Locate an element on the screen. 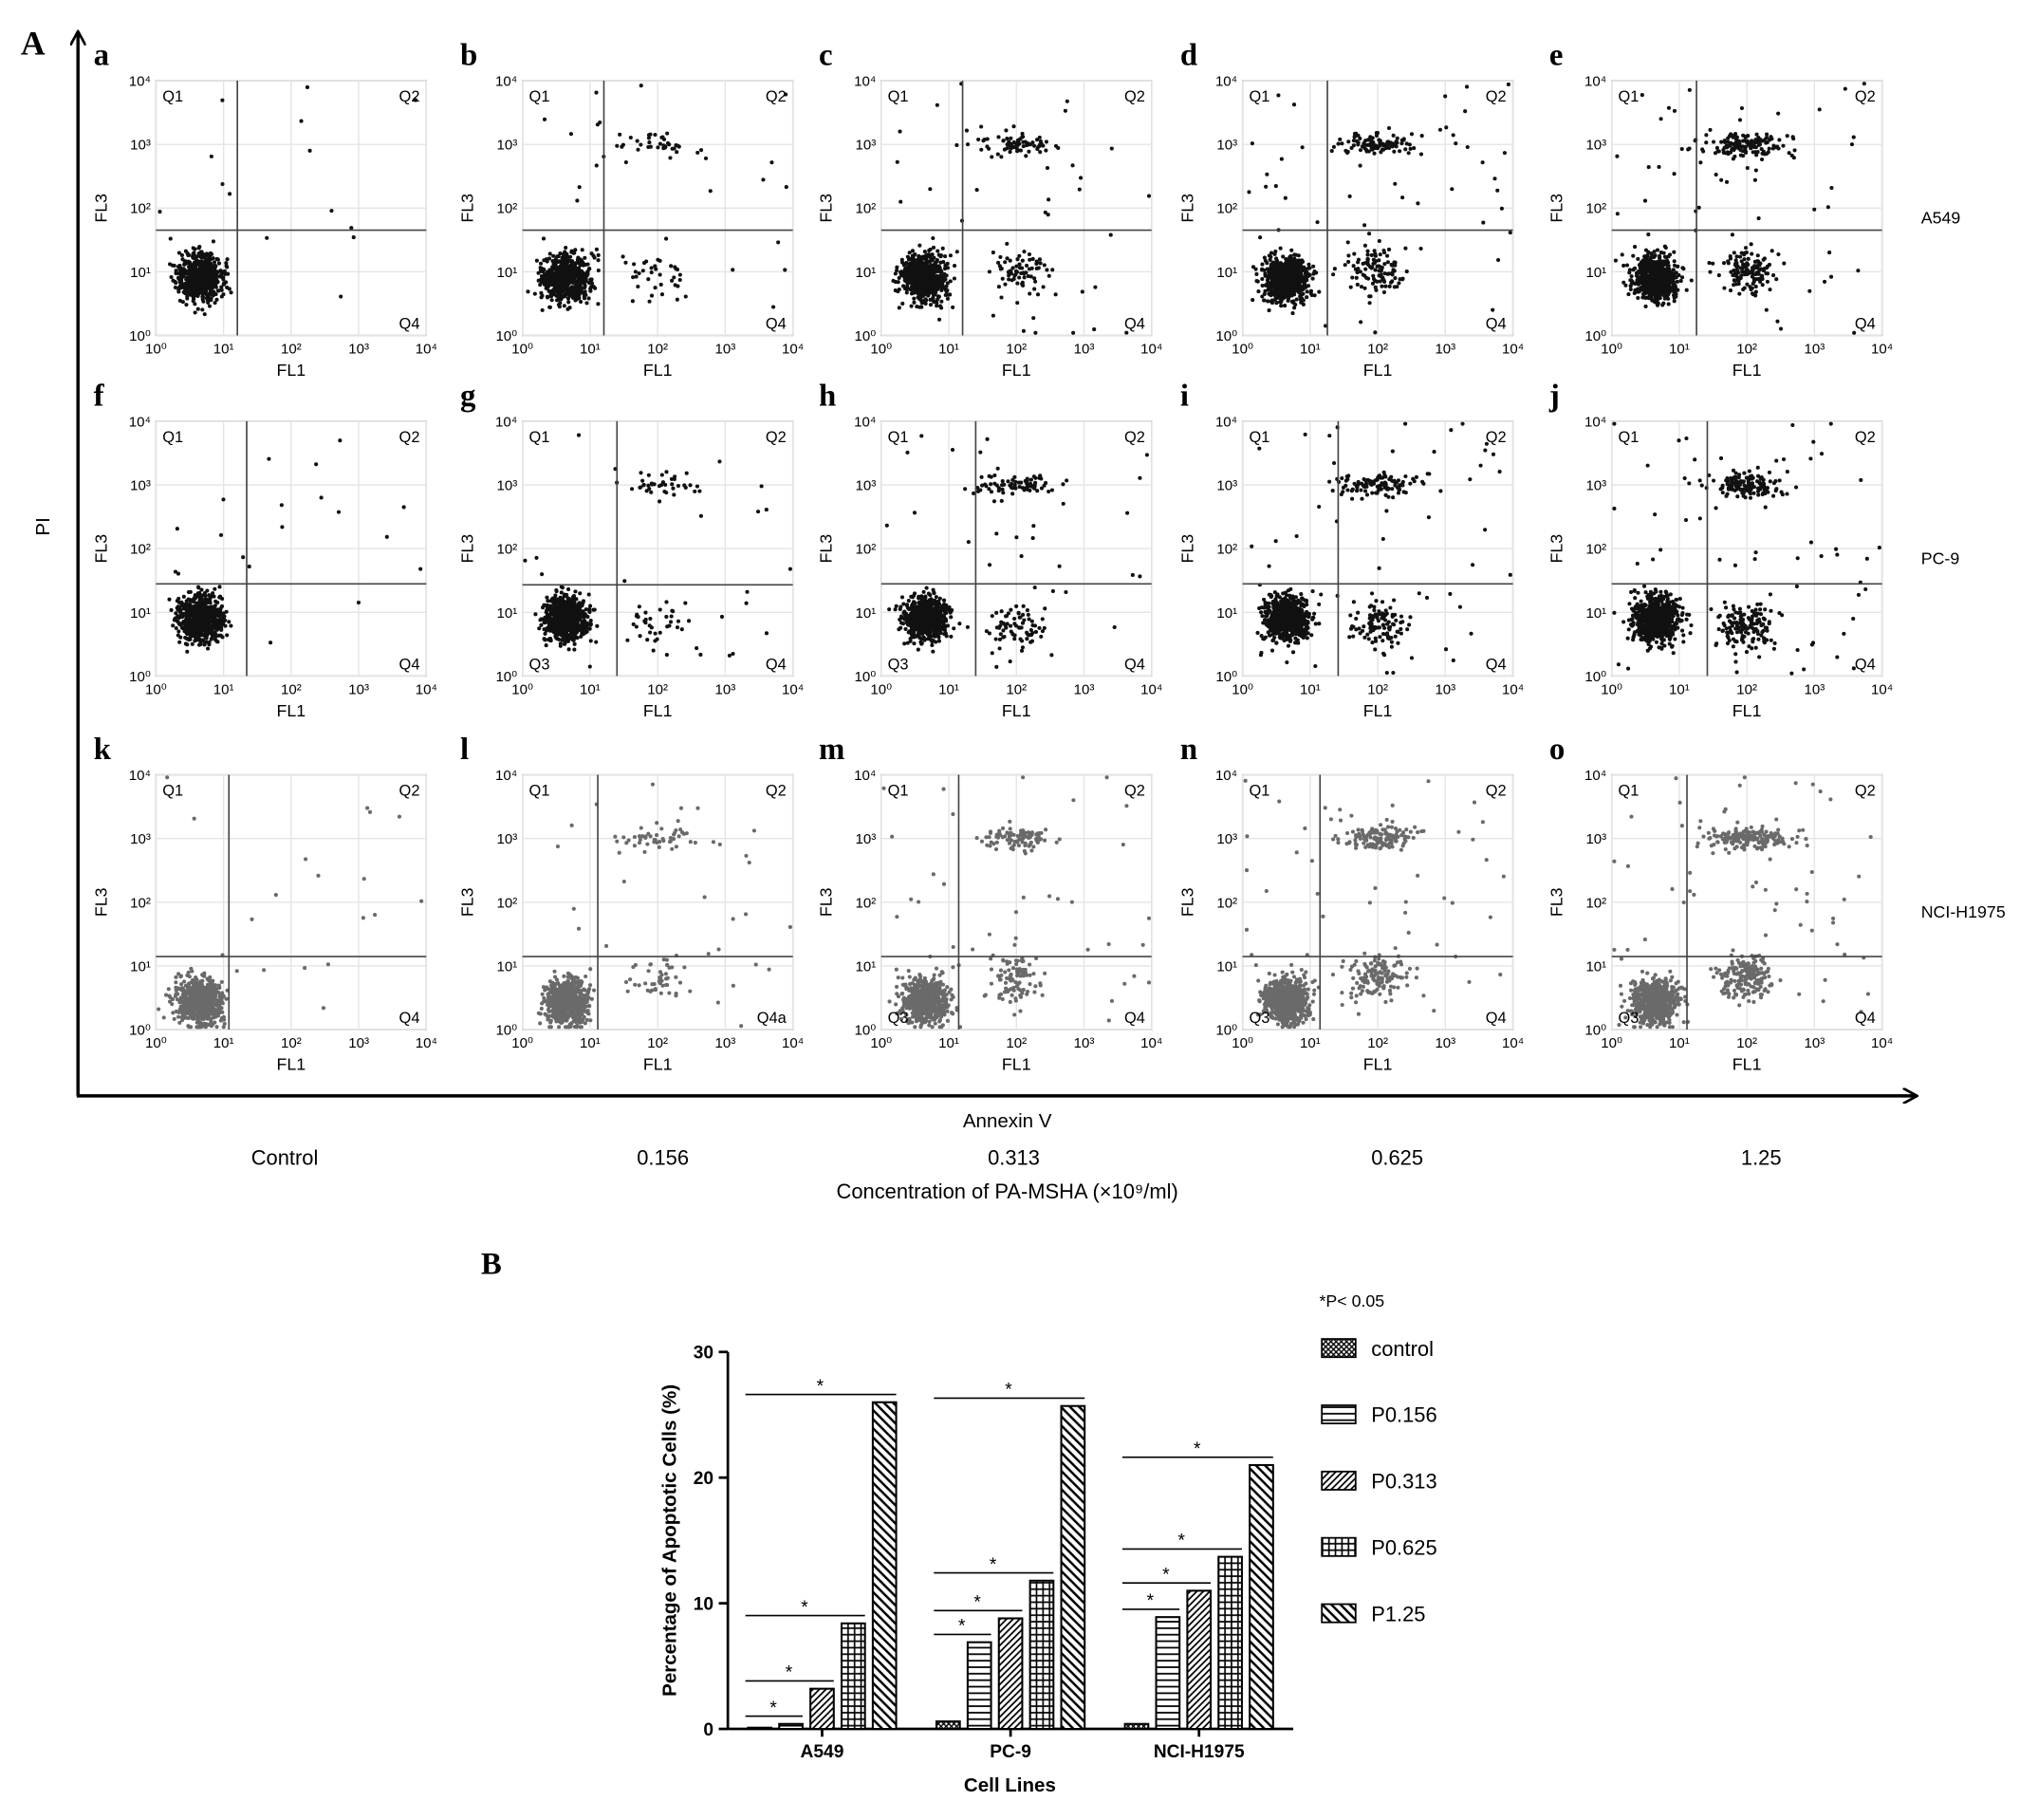  event-cloud is located at coordinates (287, 200).